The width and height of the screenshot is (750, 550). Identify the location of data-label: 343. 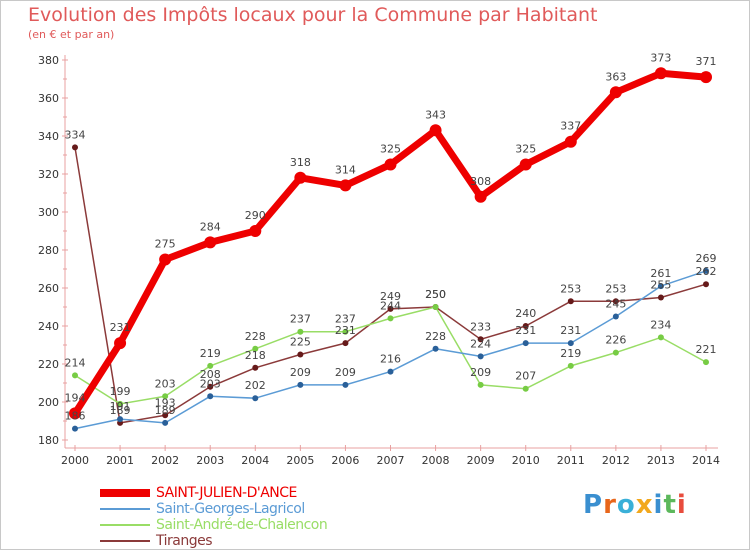
(435, 114).